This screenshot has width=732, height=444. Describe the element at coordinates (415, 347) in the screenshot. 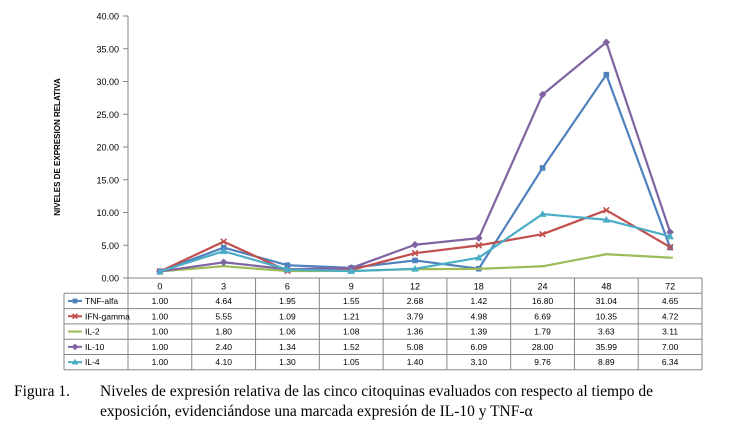

I see `table-cell: 5.08` at that location.